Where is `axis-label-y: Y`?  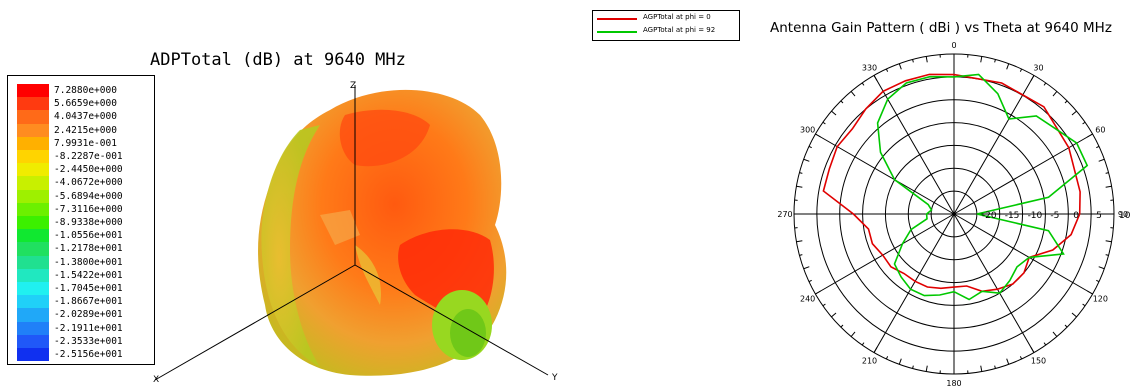 axis-label-y: Y is located at coordinates (554, 378).